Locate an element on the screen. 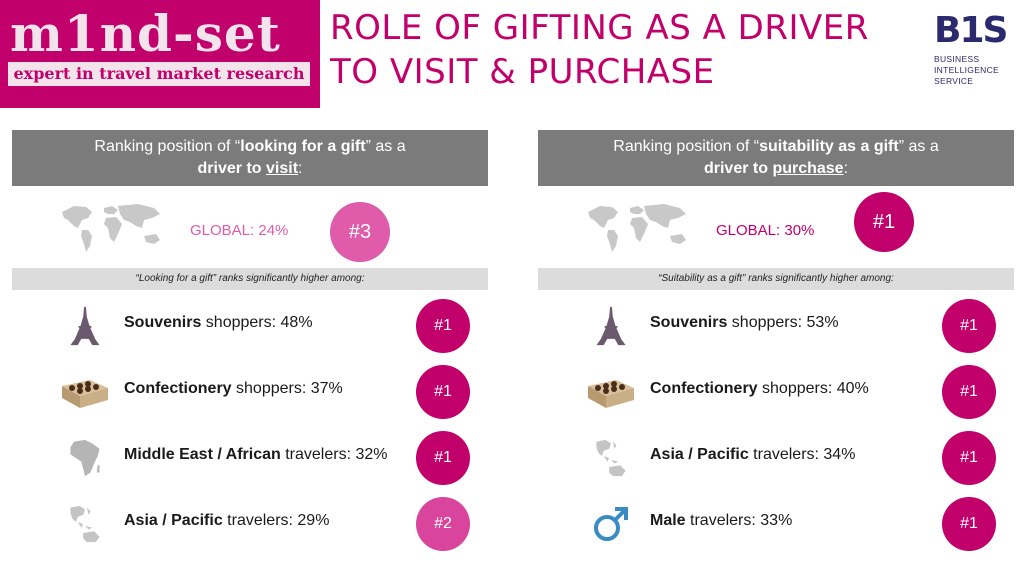  bis-caption-line2: INTELLIGENCE is located at coordinates (967, 70).